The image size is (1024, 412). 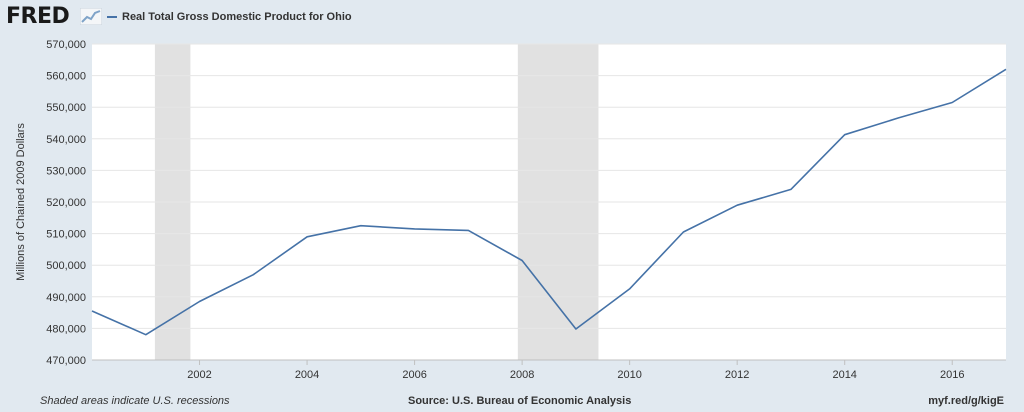 What do you see at coordinates (844, 375) in the screenshot?
I see `x-tick-label: 2014` at bounding box center [844, 375].